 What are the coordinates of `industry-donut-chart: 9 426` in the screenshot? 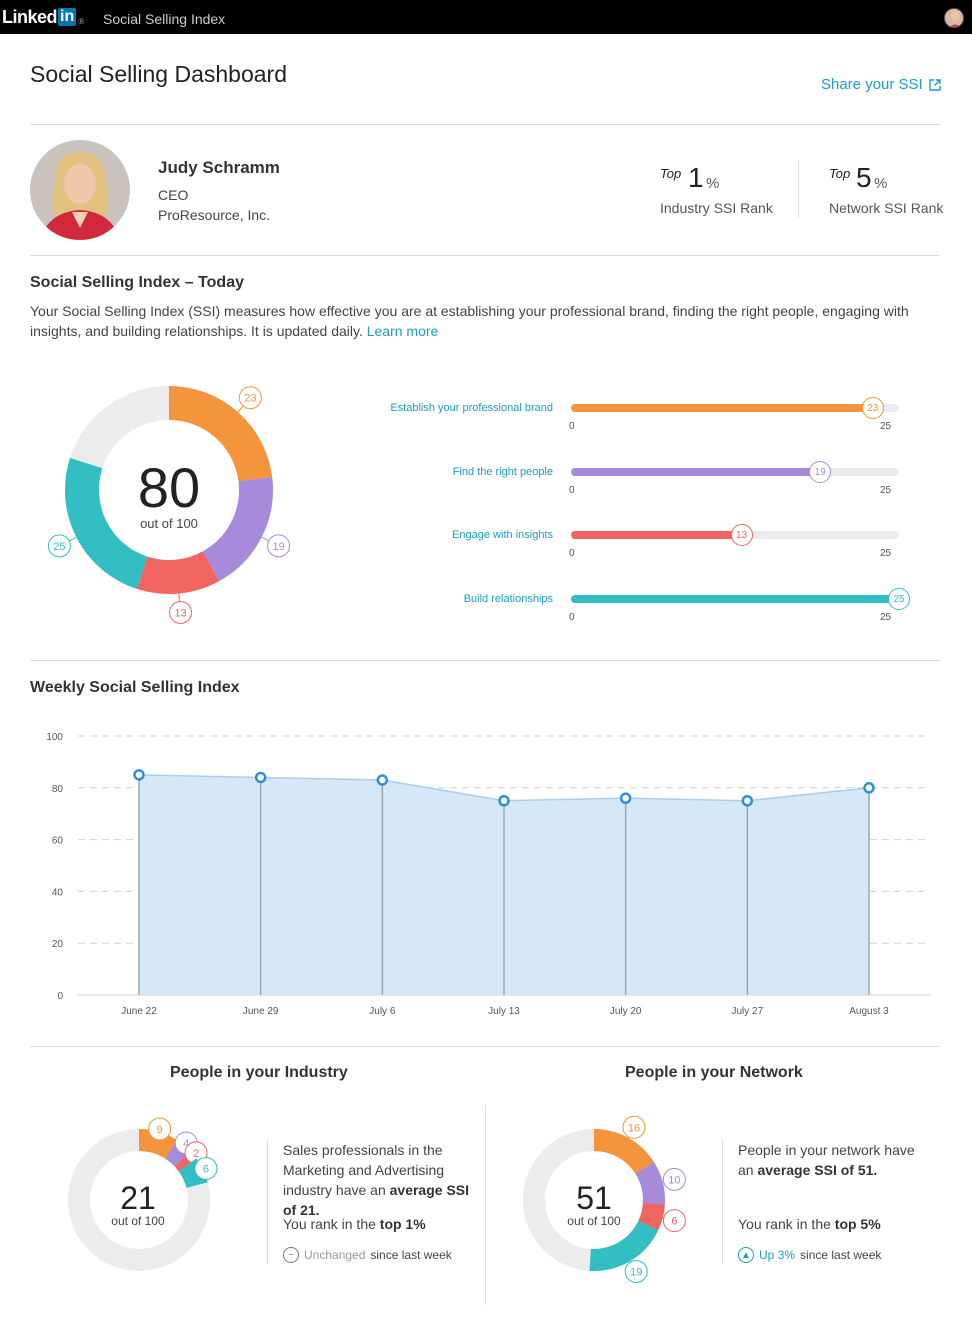 It's located at (143, 1194).